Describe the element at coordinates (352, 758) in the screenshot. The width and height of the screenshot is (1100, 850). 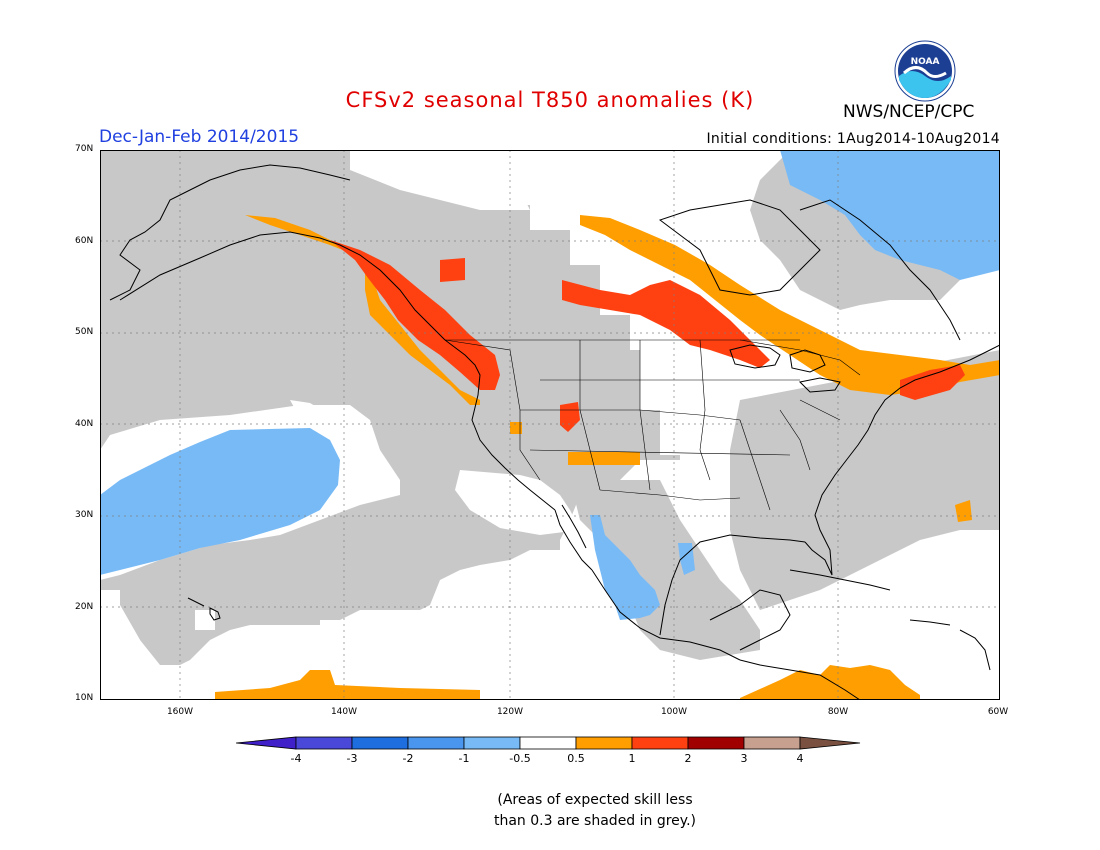
I see `colorbar-tick: -3` at that location.